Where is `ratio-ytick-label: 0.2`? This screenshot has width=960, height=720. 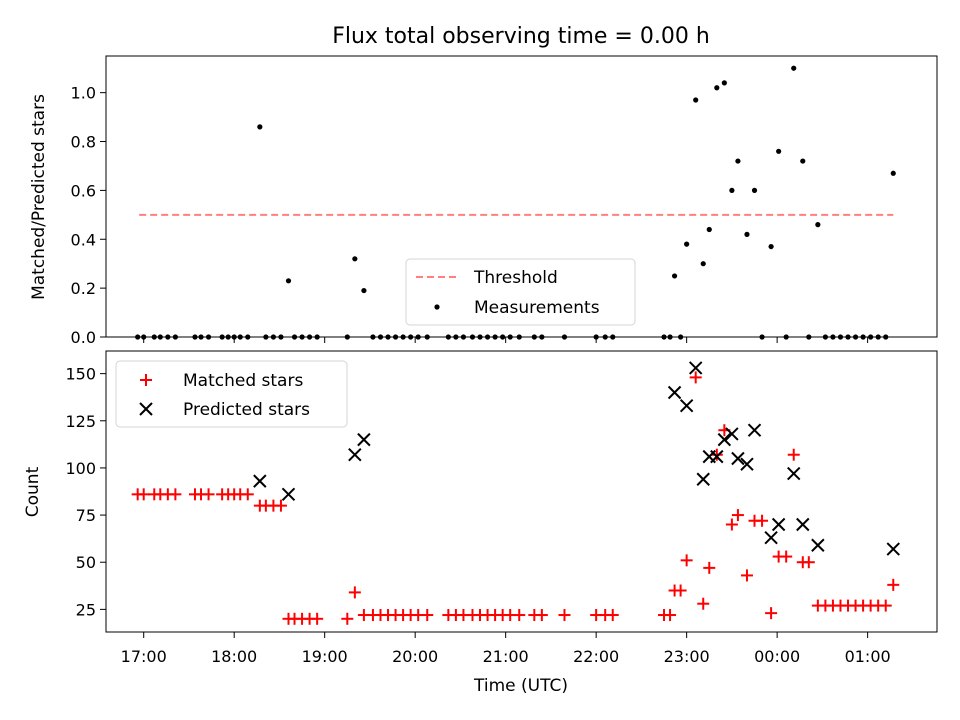
ratio-ytick-label: 0.2 is located at coordinates (83, 288).